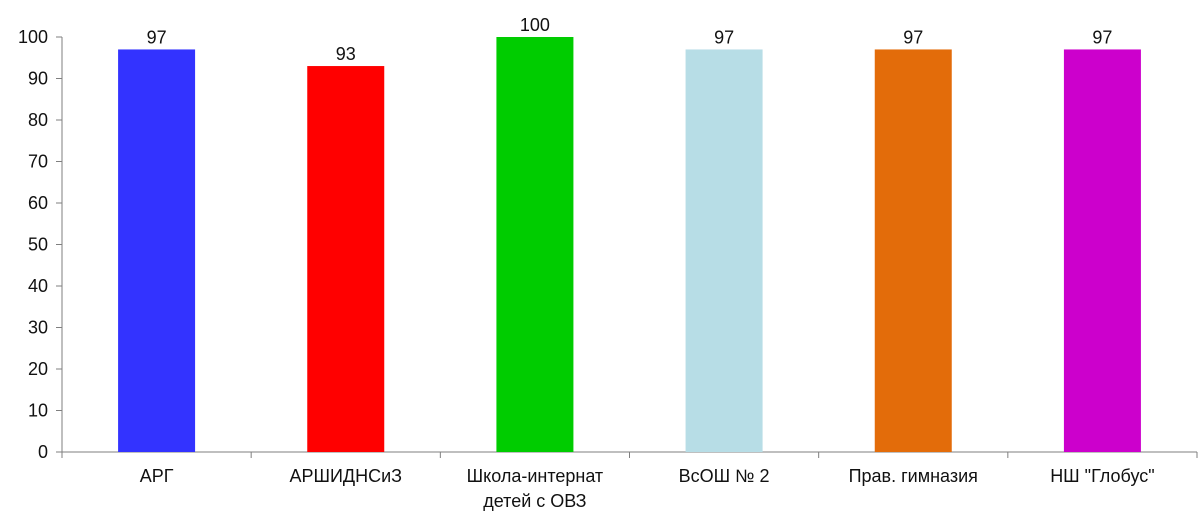 This screenshot has height=517, width=1203. I want to click on x-tick-label: Прав. гимназия, so click(913, 476).